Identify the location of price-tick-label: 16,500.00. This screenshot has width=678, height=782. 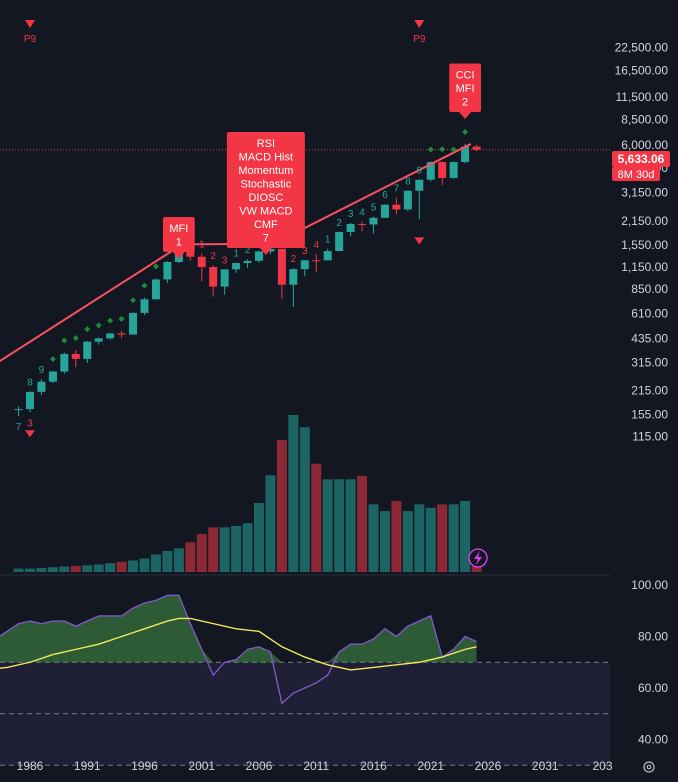
(642, 71).